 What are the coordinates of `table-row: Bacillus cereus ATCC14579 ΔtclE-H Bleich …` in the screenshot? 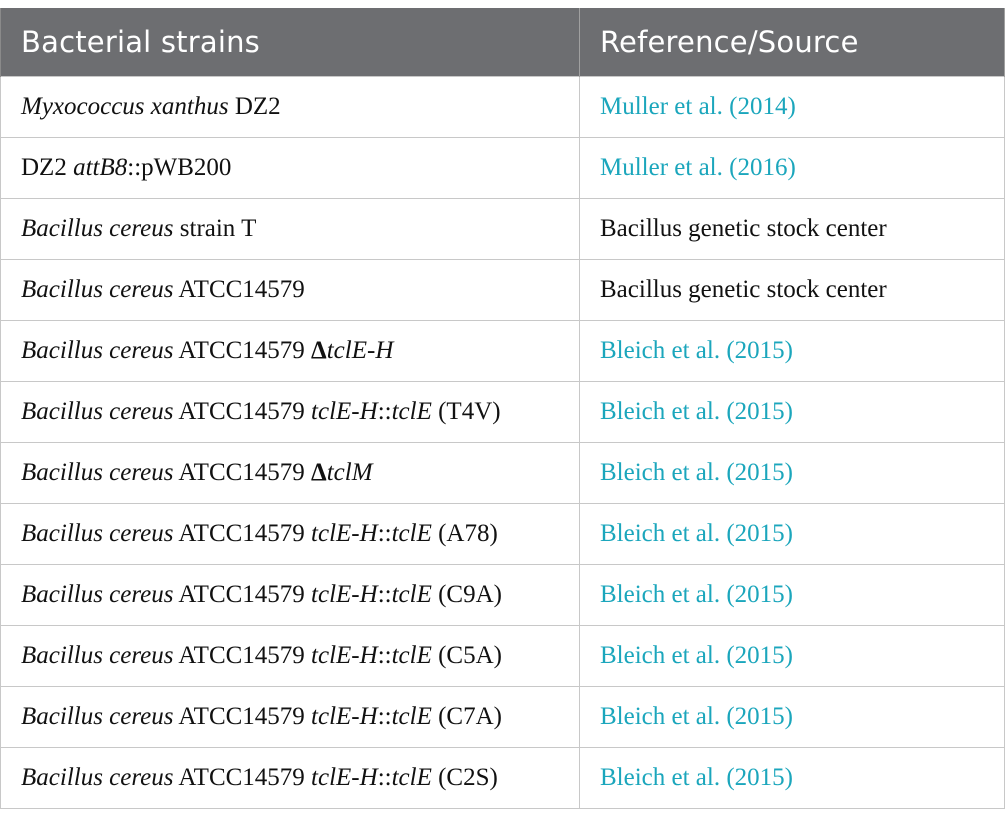 It's located at (502, 351).